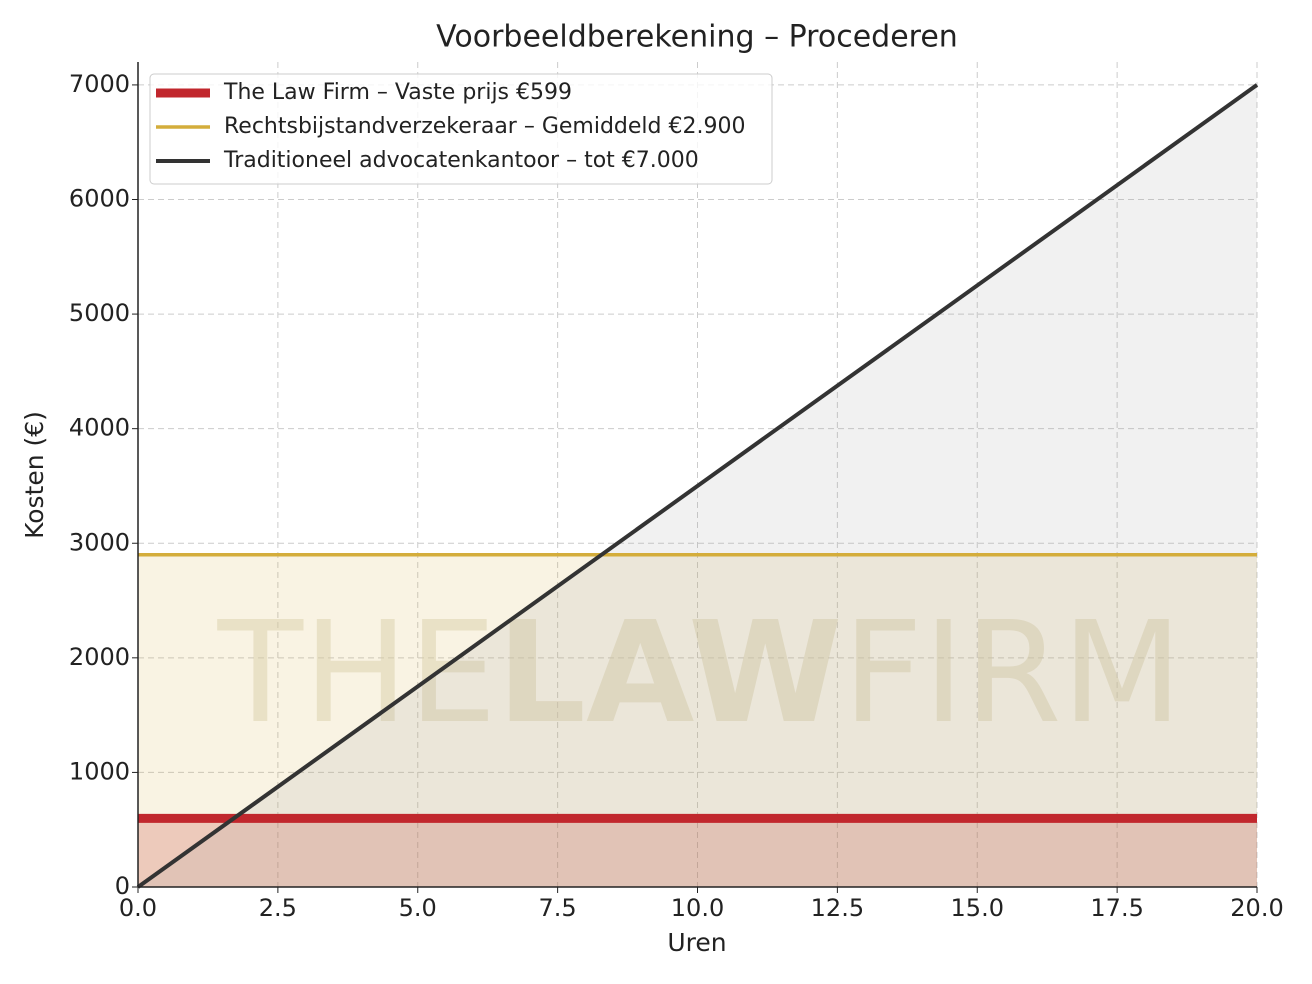  Describe the element at coordinates (99, 542) in the screenshot. I see `y-tick-label: 3000` at that location.